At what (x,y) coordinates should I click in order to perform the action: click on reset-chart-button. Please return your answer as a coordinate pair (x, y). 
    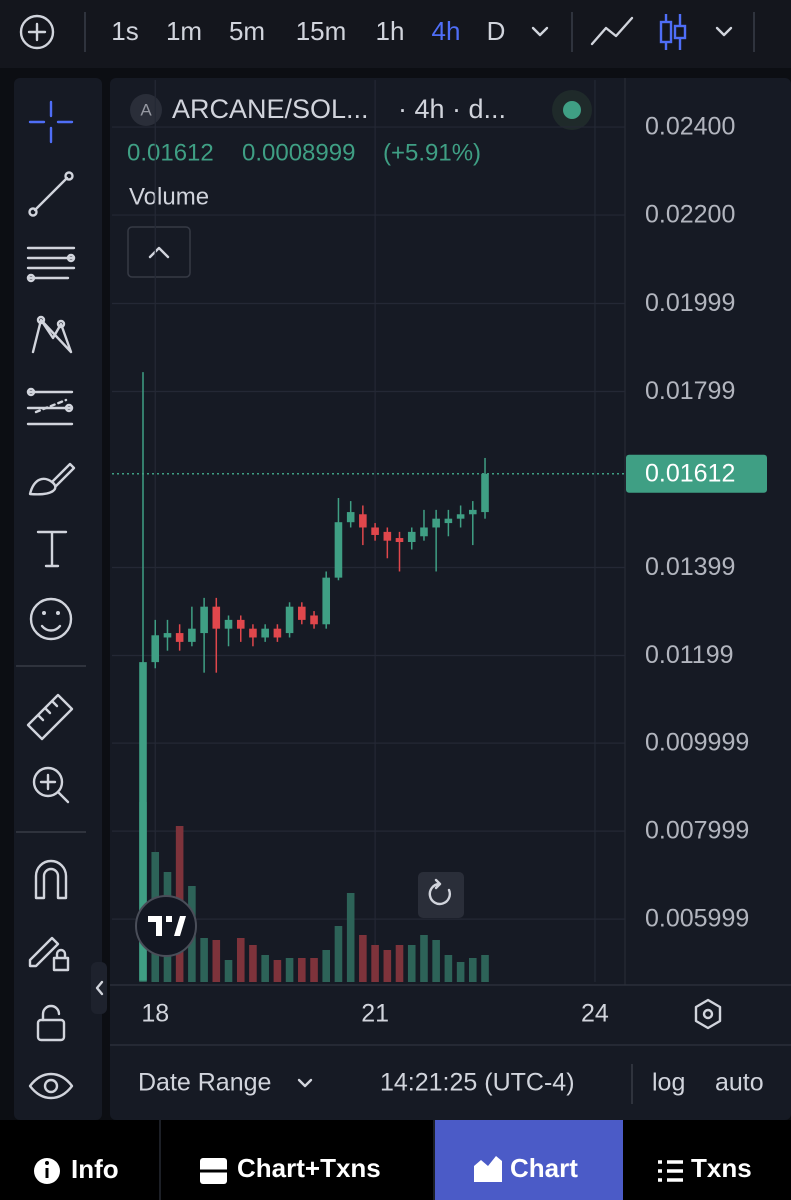
    Looking at the image, I should click on (441, 895).